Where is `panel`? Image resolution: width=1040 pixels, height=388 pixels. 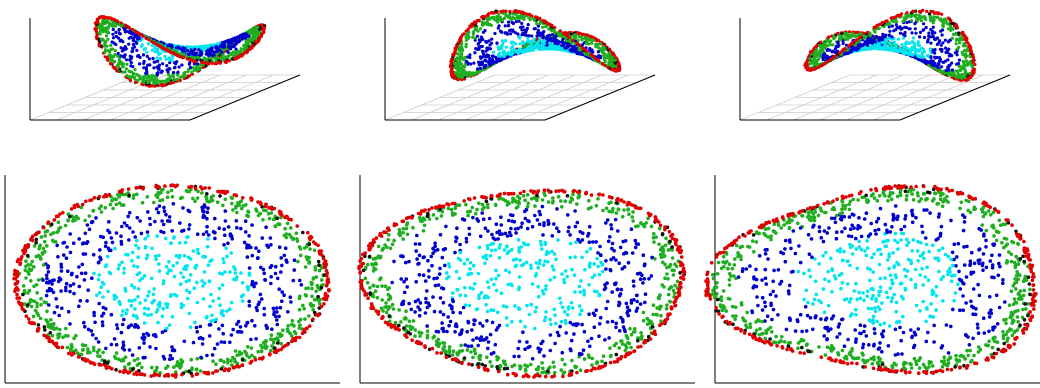
panel is located at coordinates (165, 68).